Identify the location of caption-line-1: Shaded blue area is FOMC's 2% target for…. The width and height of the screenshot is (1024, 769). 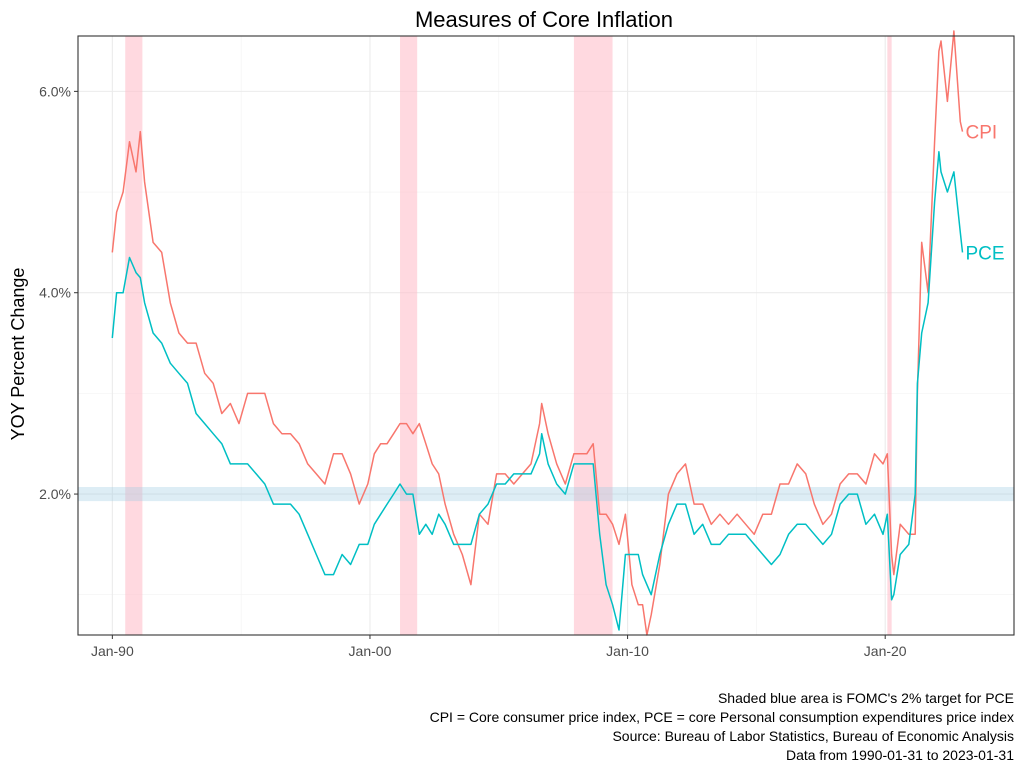
(866, 698).